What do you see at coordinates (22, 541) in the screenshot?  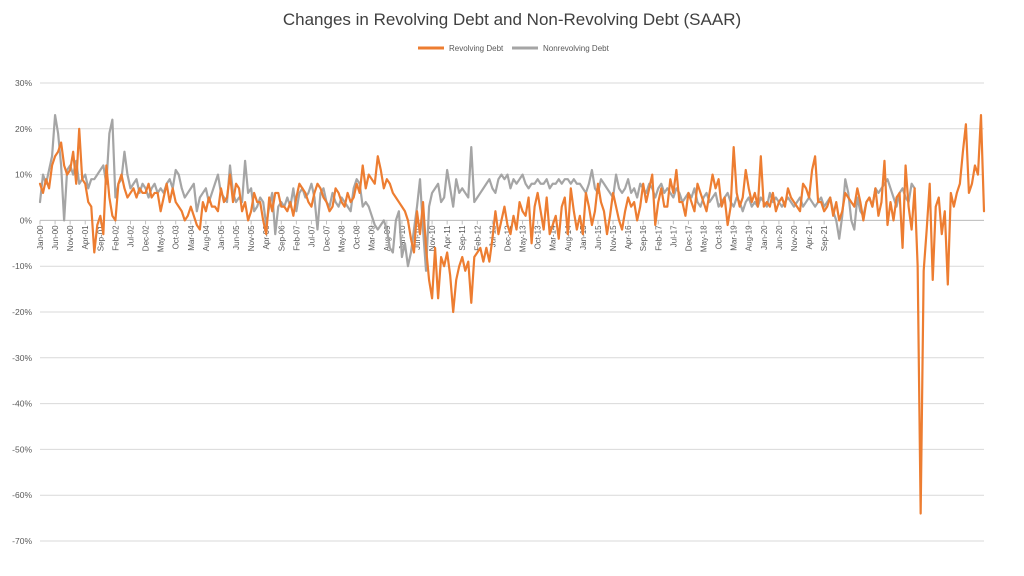 I see `y-tick-label: -70%` at bounding box center [22, 541].